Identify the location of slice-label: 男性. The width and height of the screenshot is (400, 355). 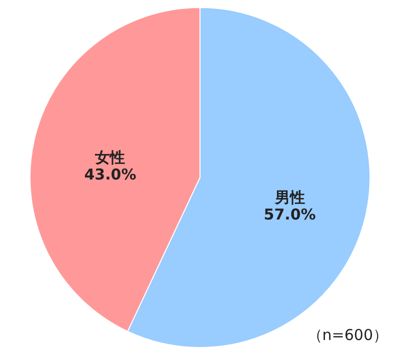
(289, 197).